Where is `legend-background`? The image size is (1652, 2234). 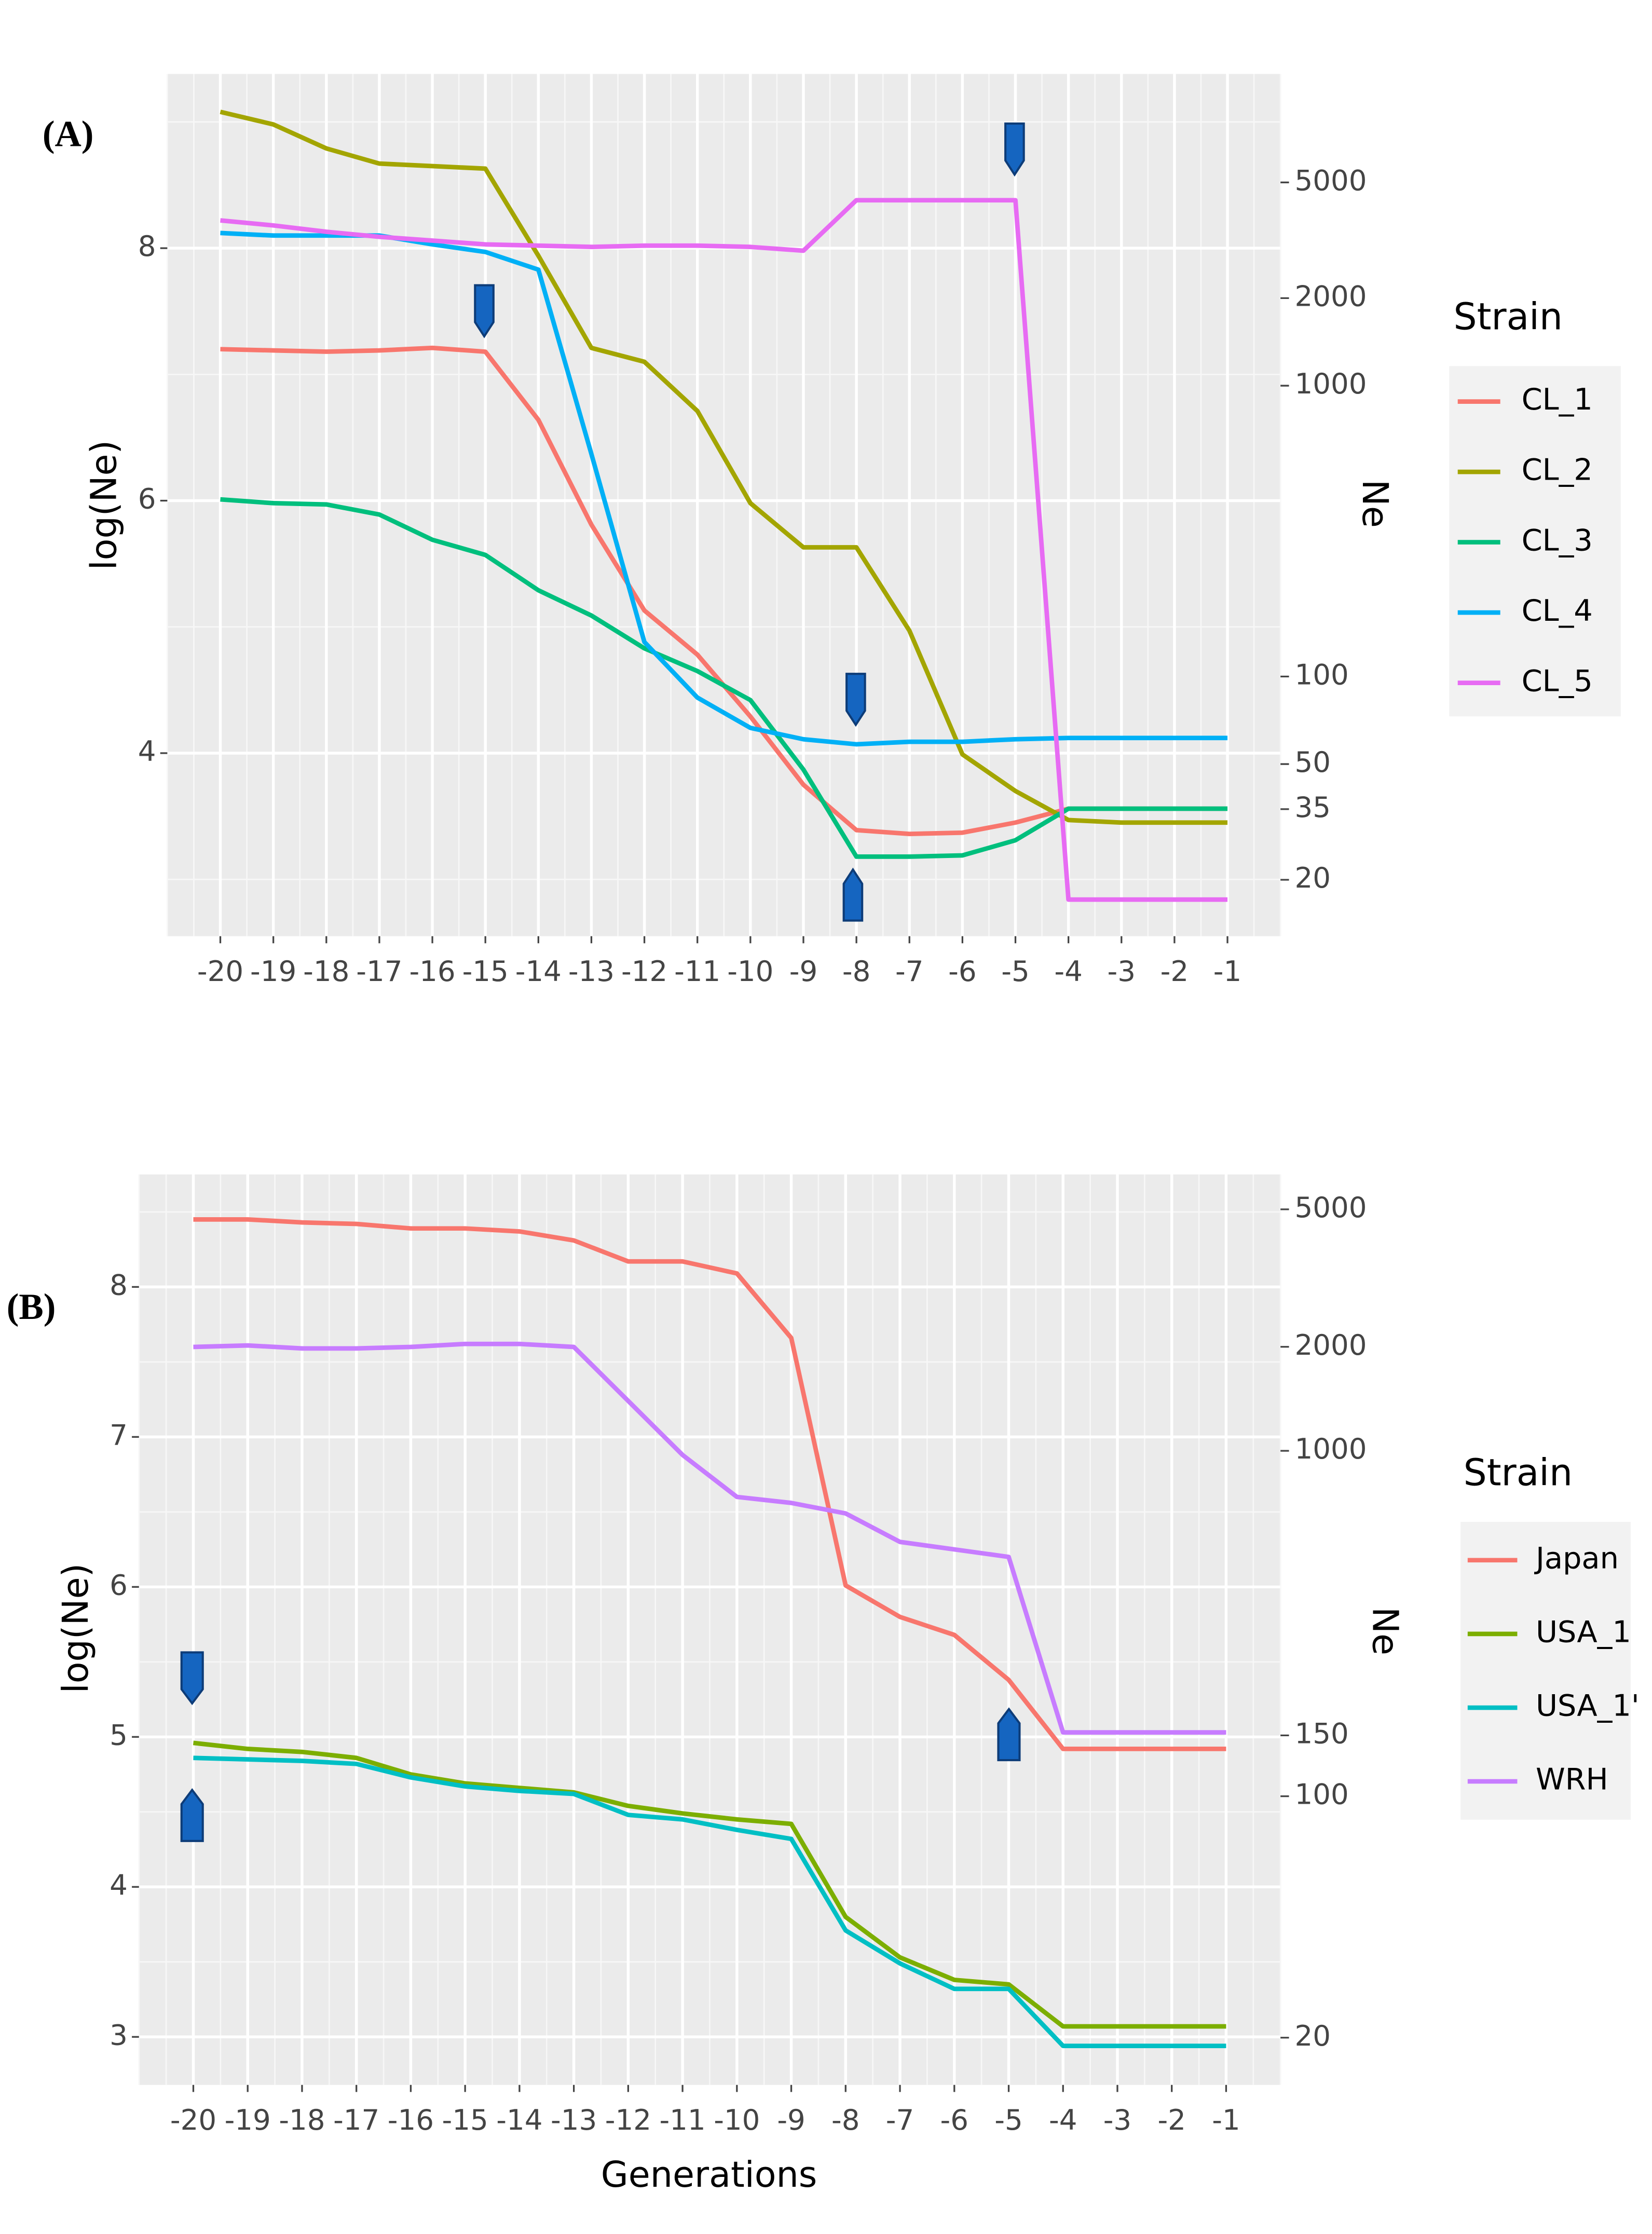 legend-background is located at coordinates (1545, 1671).